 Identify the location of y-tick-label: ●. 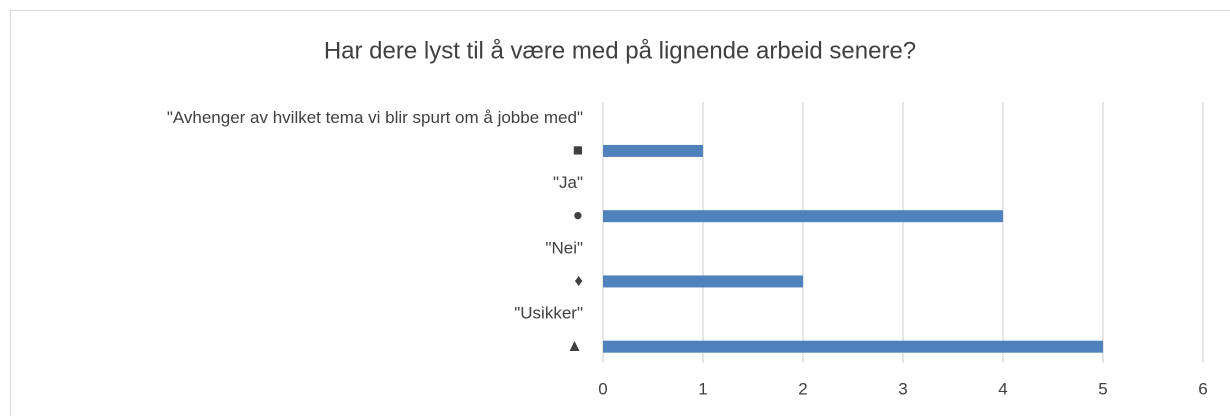
(578, 215).